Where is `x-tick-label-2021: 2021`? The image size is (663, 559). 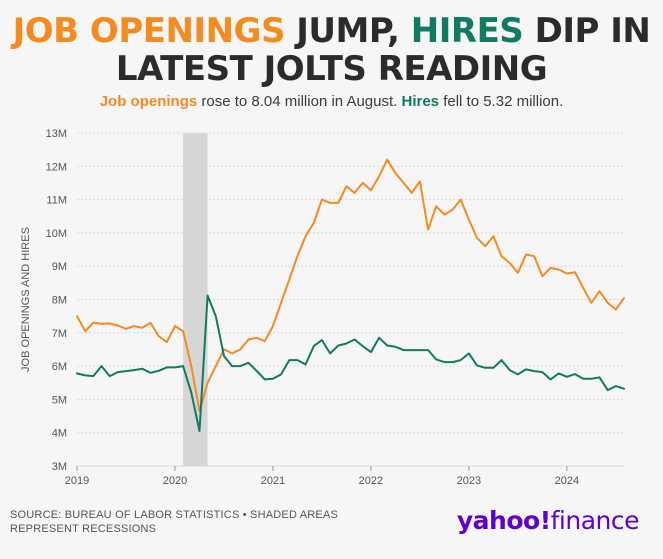
x-tick-label-2021: 2021 is located at coordinates (273, 481).